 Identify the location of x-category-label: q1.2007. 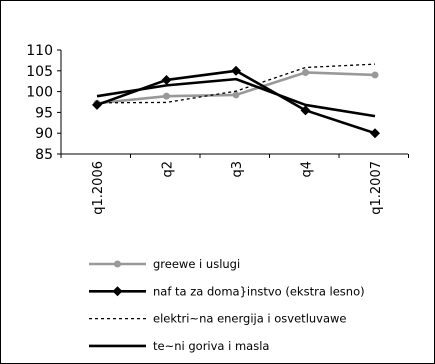
(376, 188).